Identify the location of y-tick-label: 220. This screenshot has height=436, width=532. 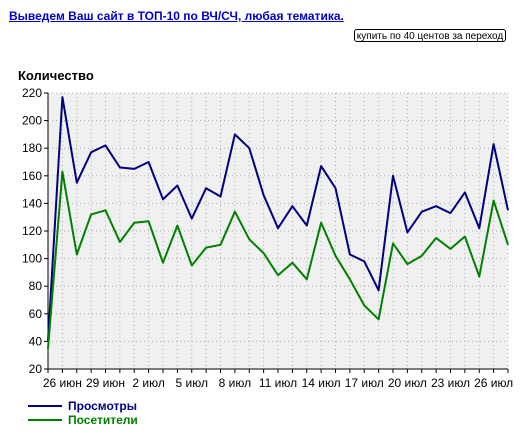
(32, 93).